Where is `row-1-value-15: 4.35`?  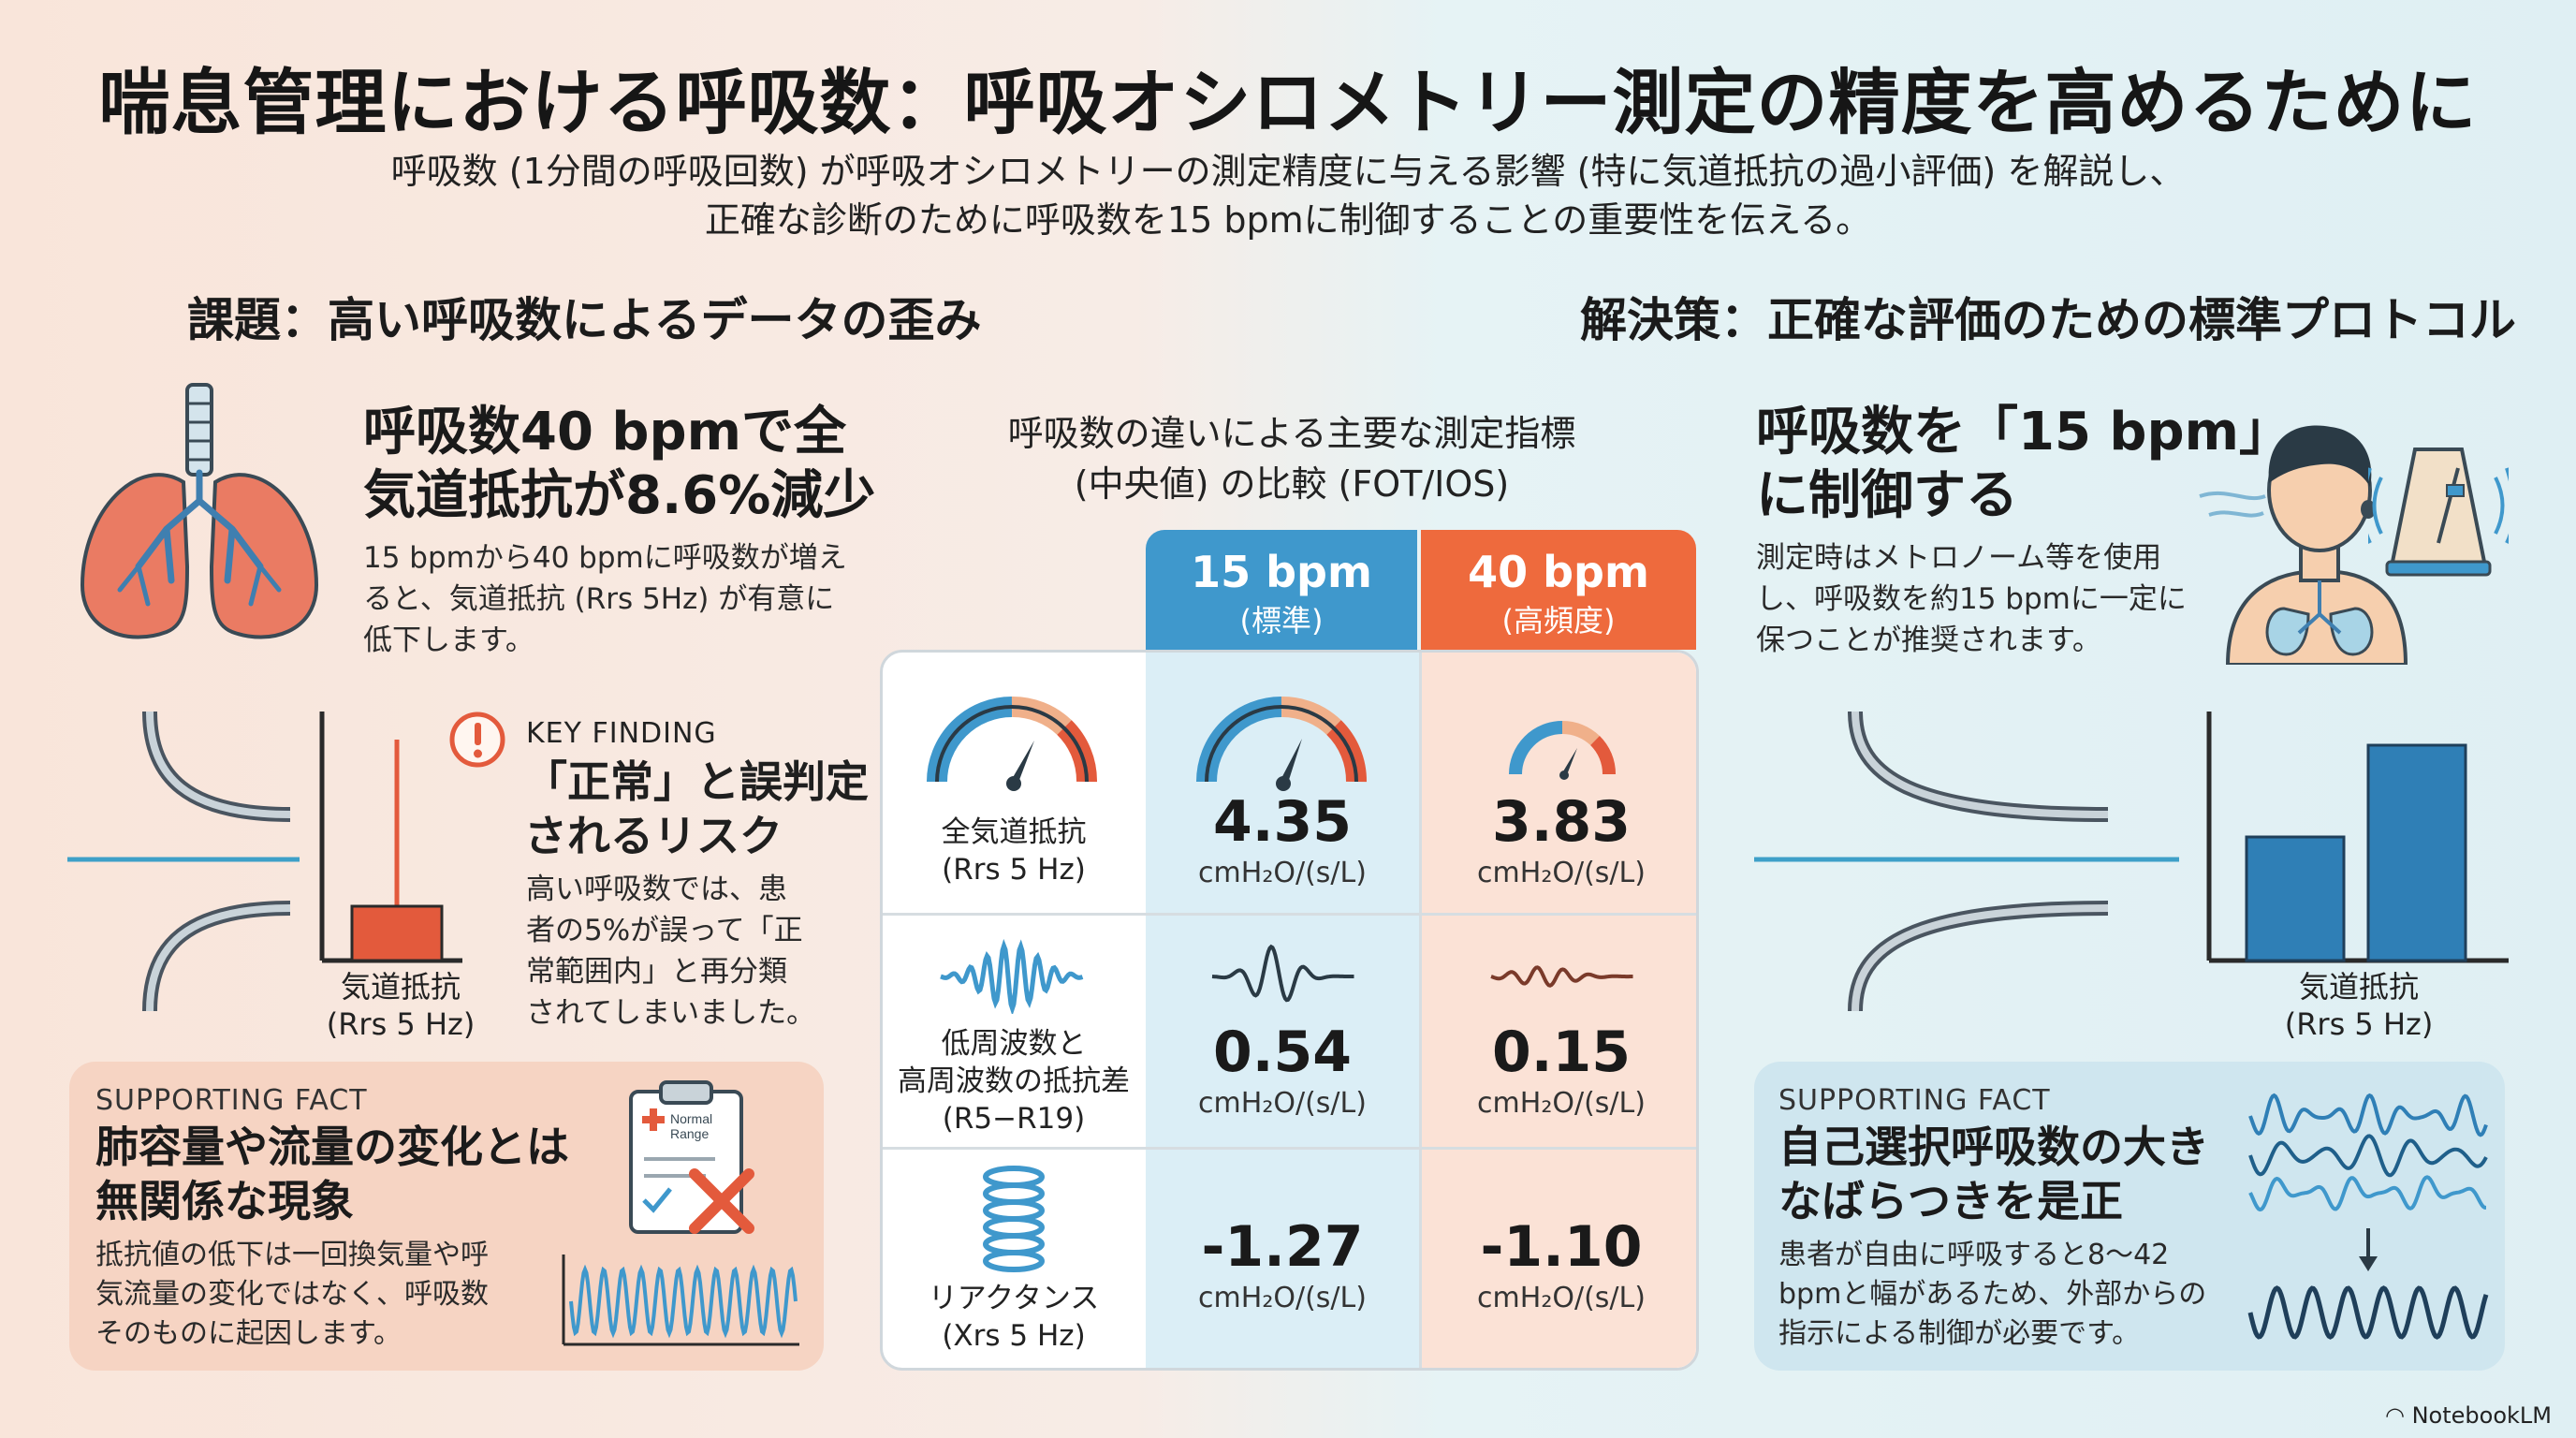 row-1-value-15: 4.35 is located at coordinates (1282, 822).